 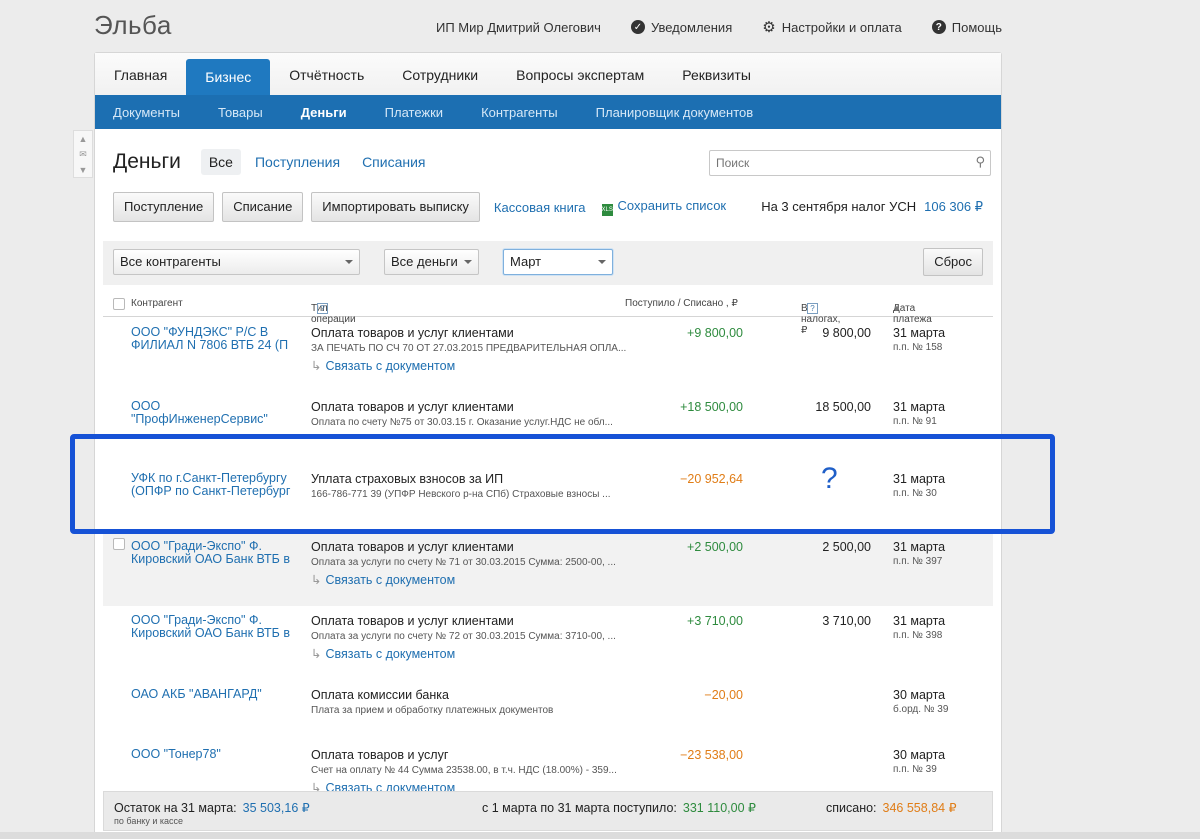 What do you see at coordinates (83, 138) in the screenshot?
I see `thumbs-up-icon: ▲` at bounding box center [83, 138].